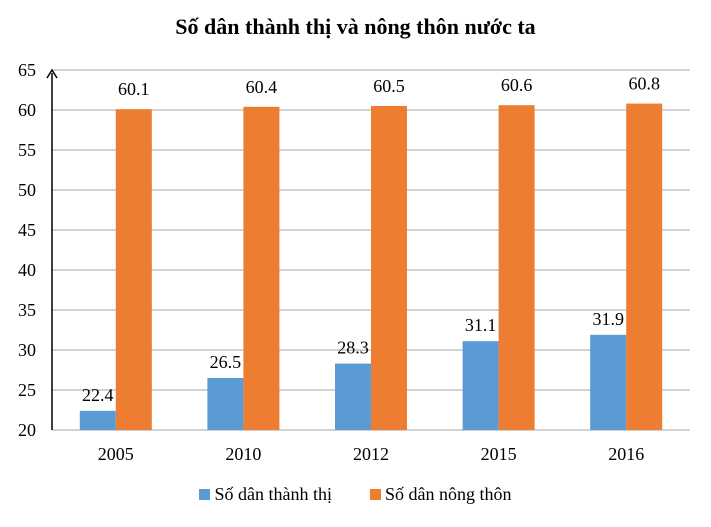 This screenshot has height=527, width=711. What do you see at coordinates (27, 110) in the screenshot?
I see `y-tick-label: 60` at bounding box center [27, 110].